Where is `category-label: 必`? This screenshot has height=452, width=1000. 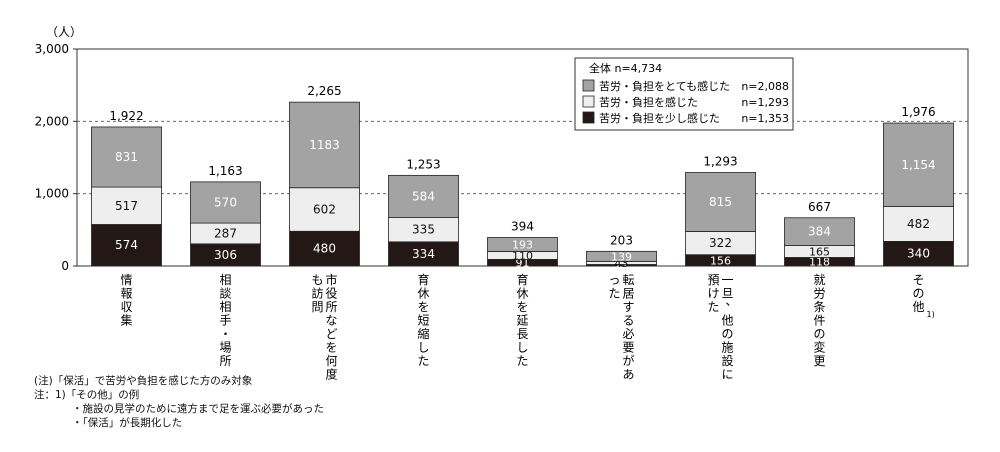 category-label: 必 is located at coordinates (628, 334).